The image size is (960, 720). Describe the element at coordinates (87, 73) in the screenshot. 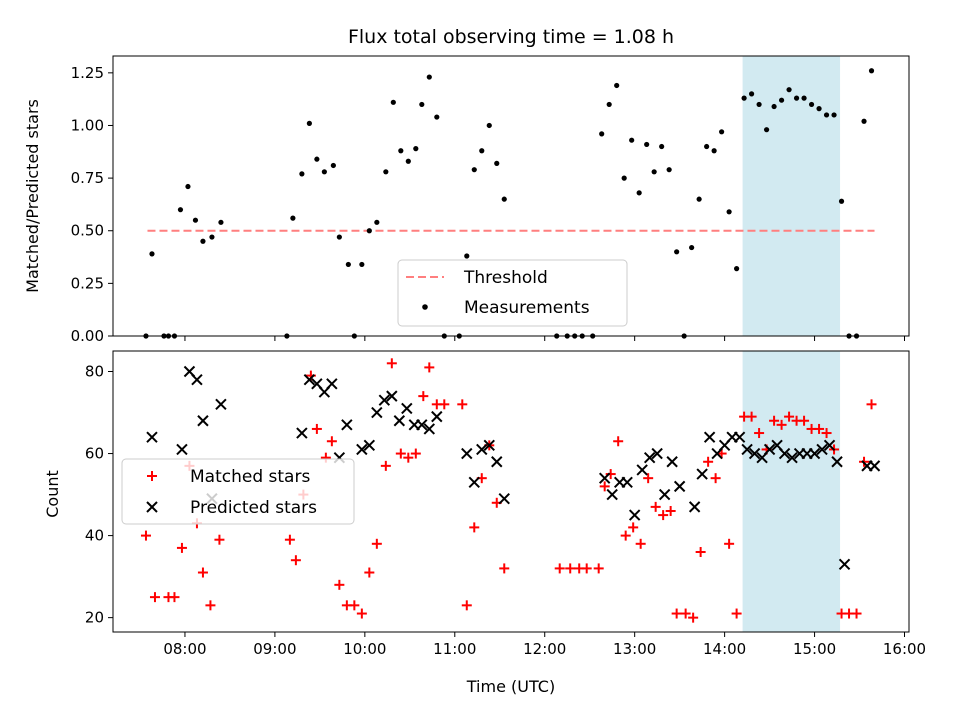

I see `top-y-tick-label: 1.25` at that location.